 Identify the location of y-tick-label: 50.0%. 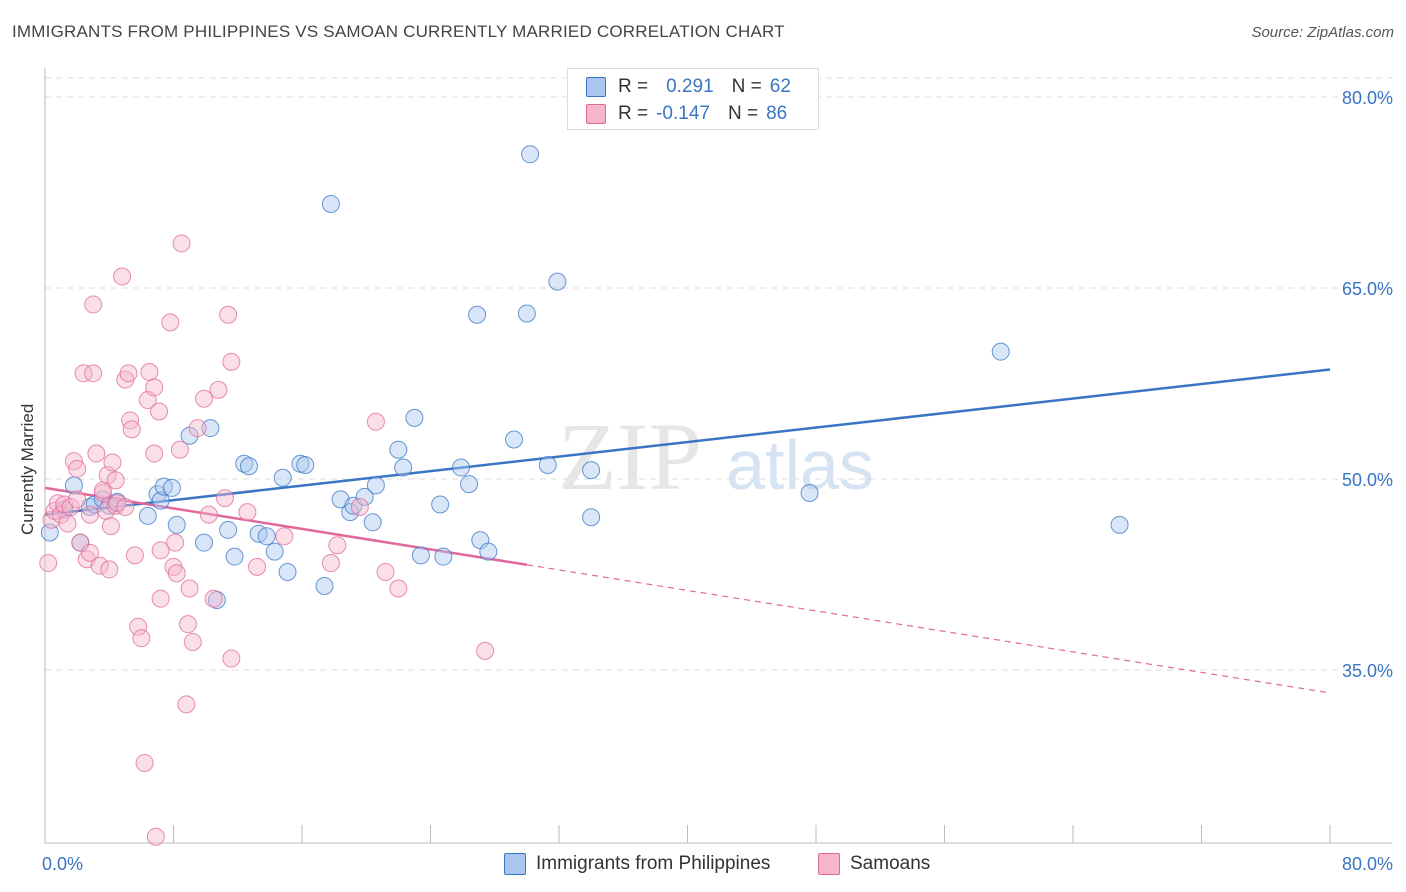
(1367, 480).